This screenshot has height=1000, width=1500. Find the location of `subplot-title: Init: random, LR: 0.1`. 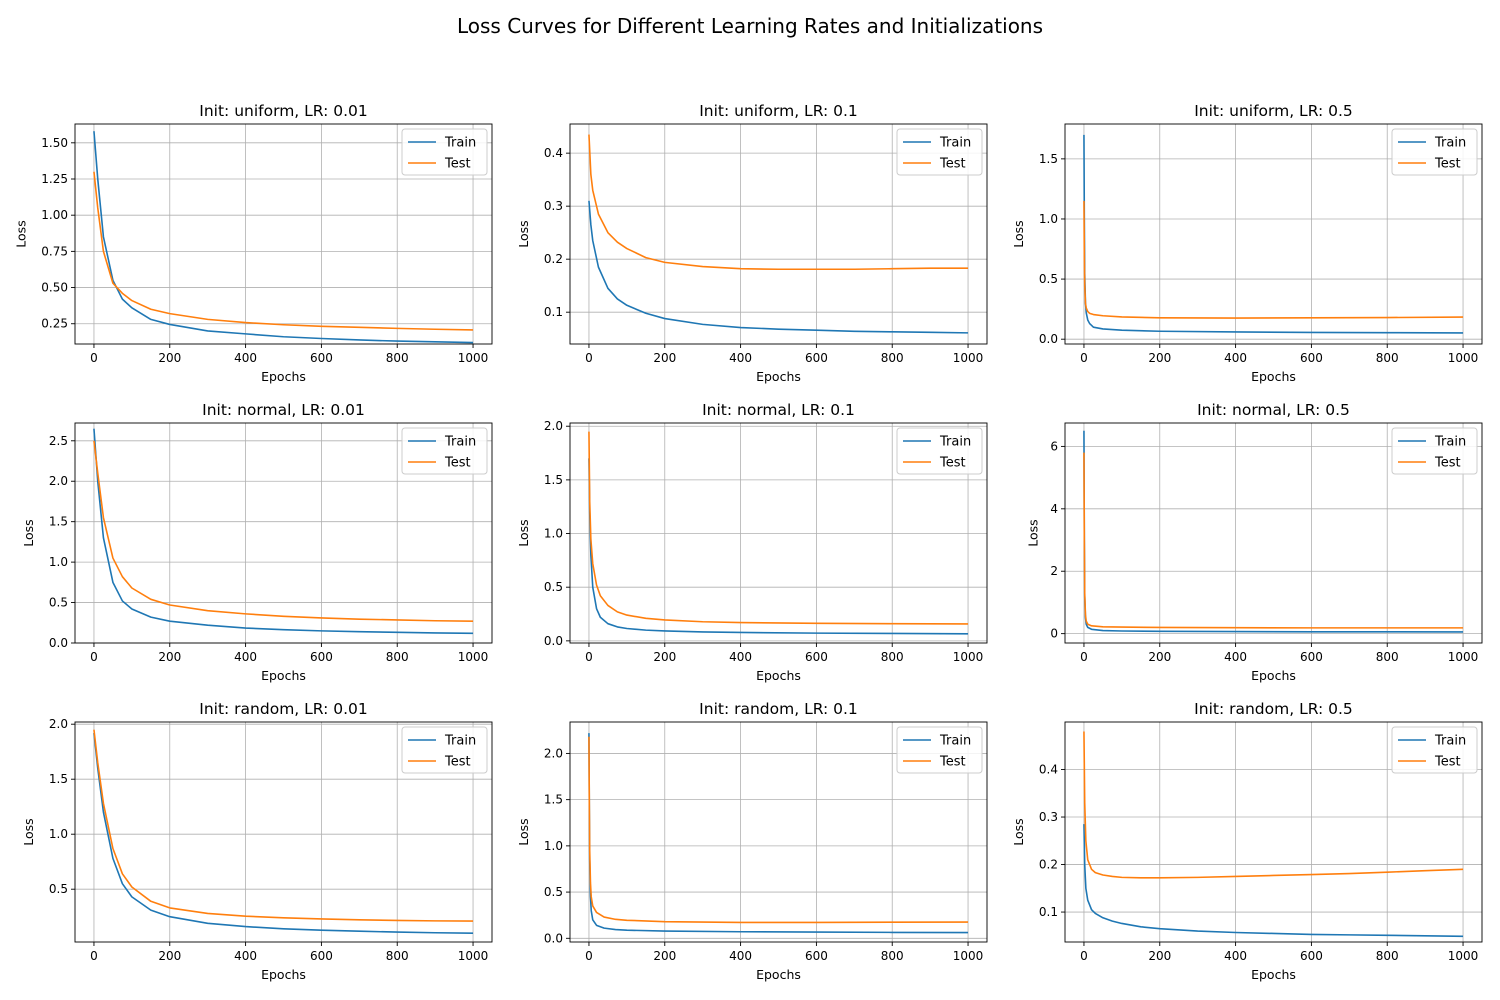

subplot-title: Init: random, LR: 0.1 is located at coordinates (778, 709).